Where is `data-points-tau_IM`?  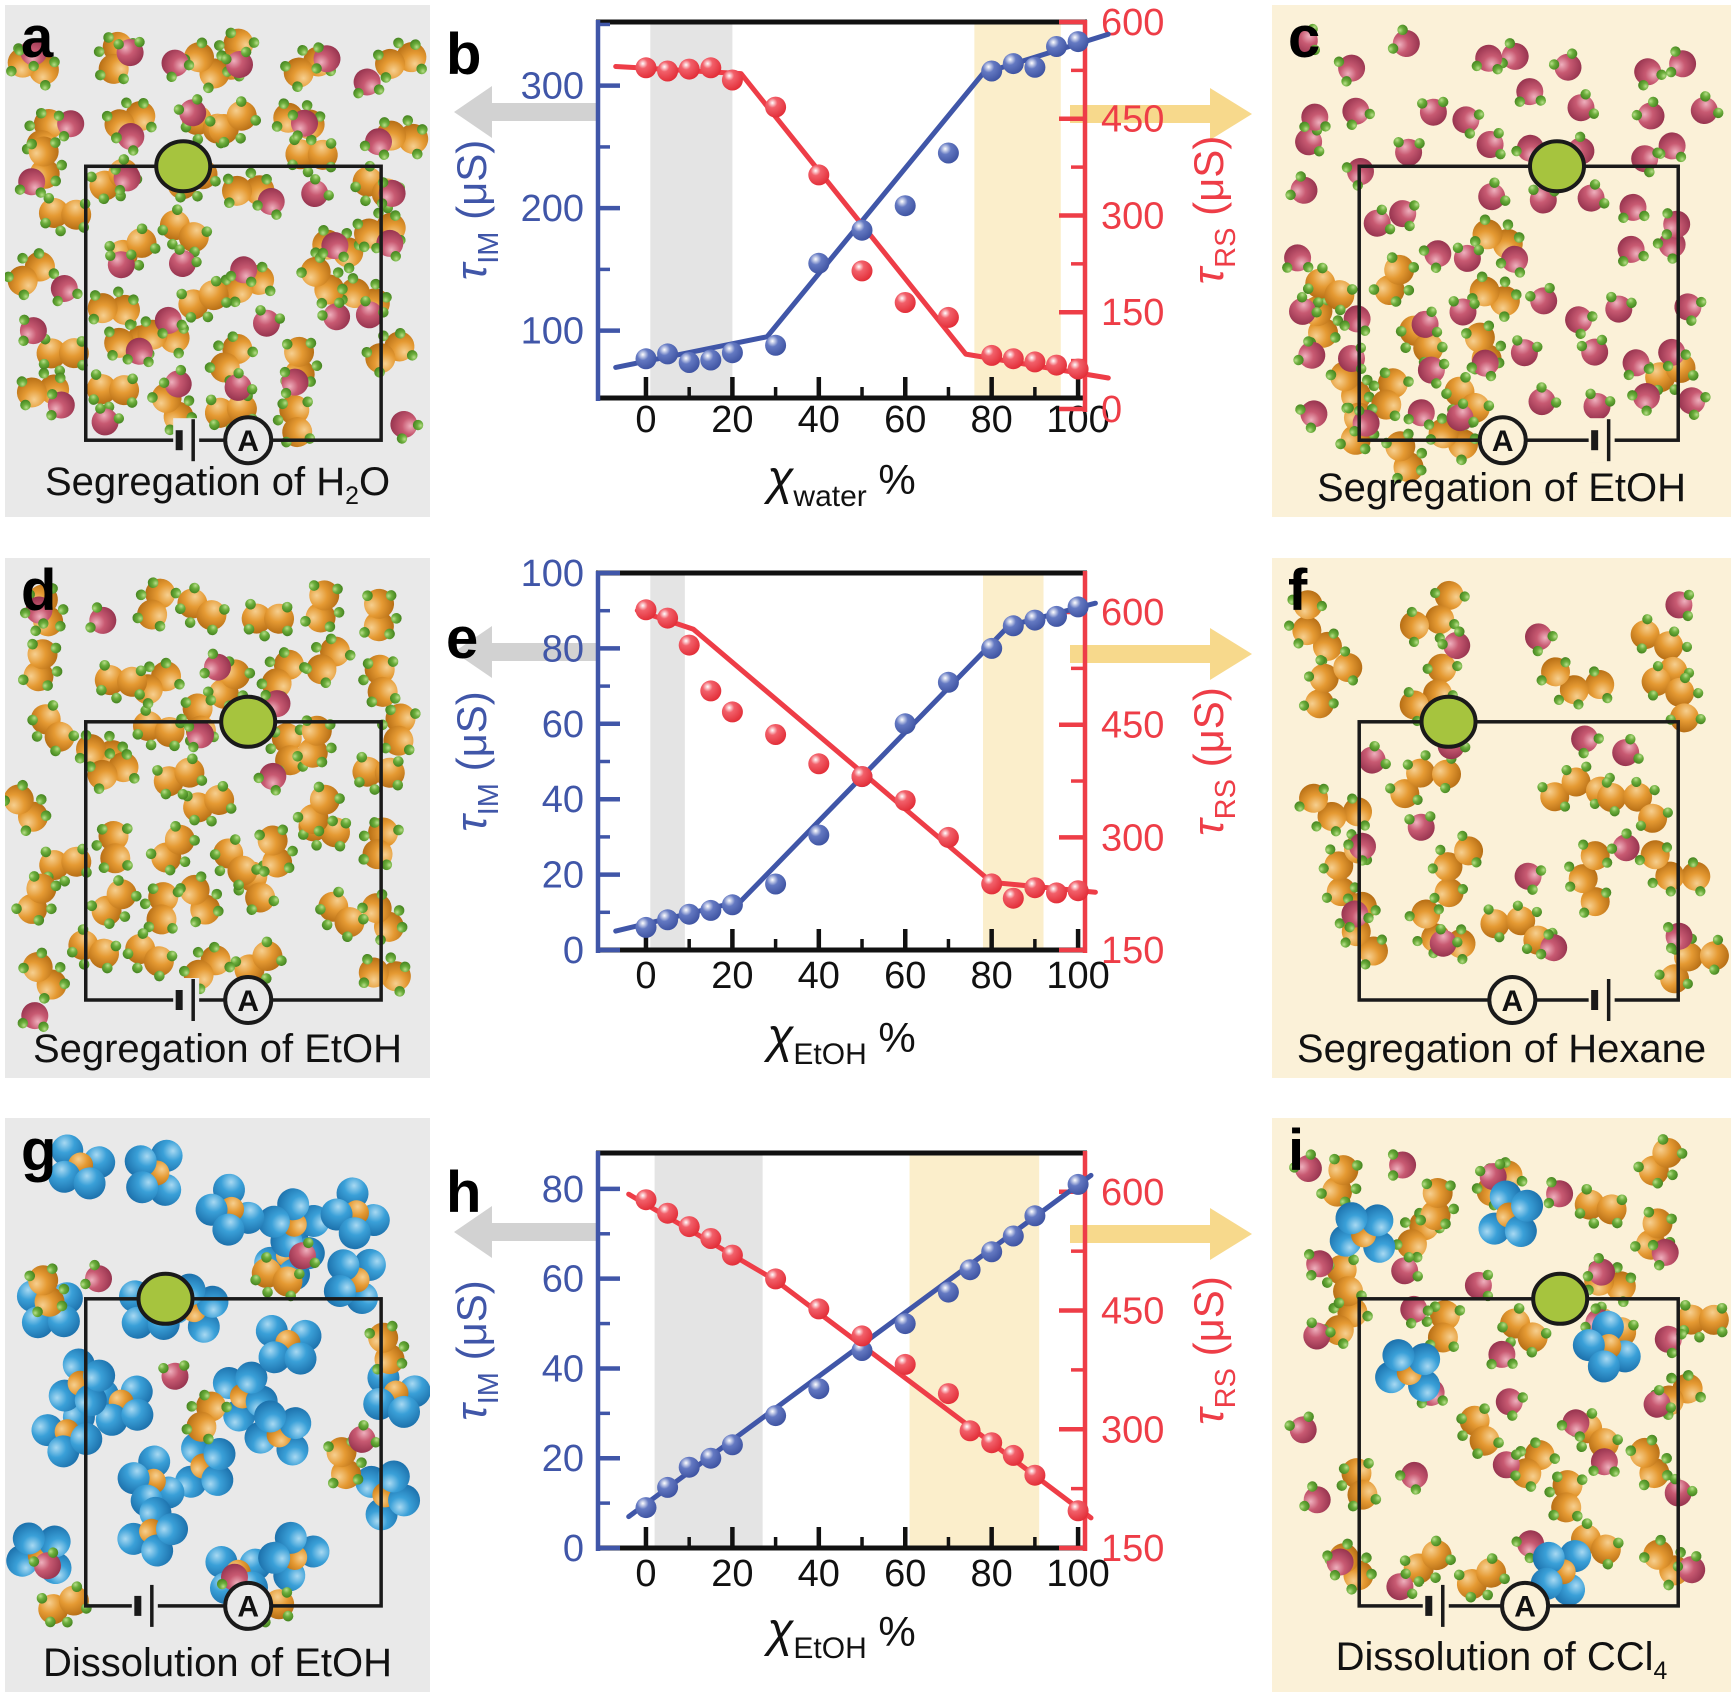 data-points-tau_IM is located at coordinates (862, 1346).